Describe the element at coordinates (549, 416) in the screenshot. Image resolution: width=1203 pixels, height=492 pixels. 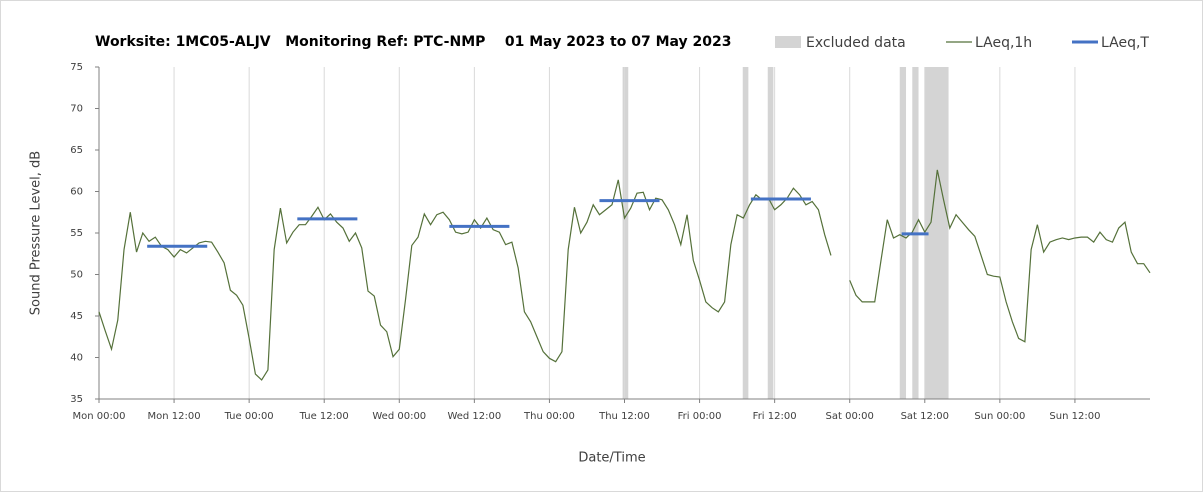
I see `x-tick-label: Thu 00:00` at that location.